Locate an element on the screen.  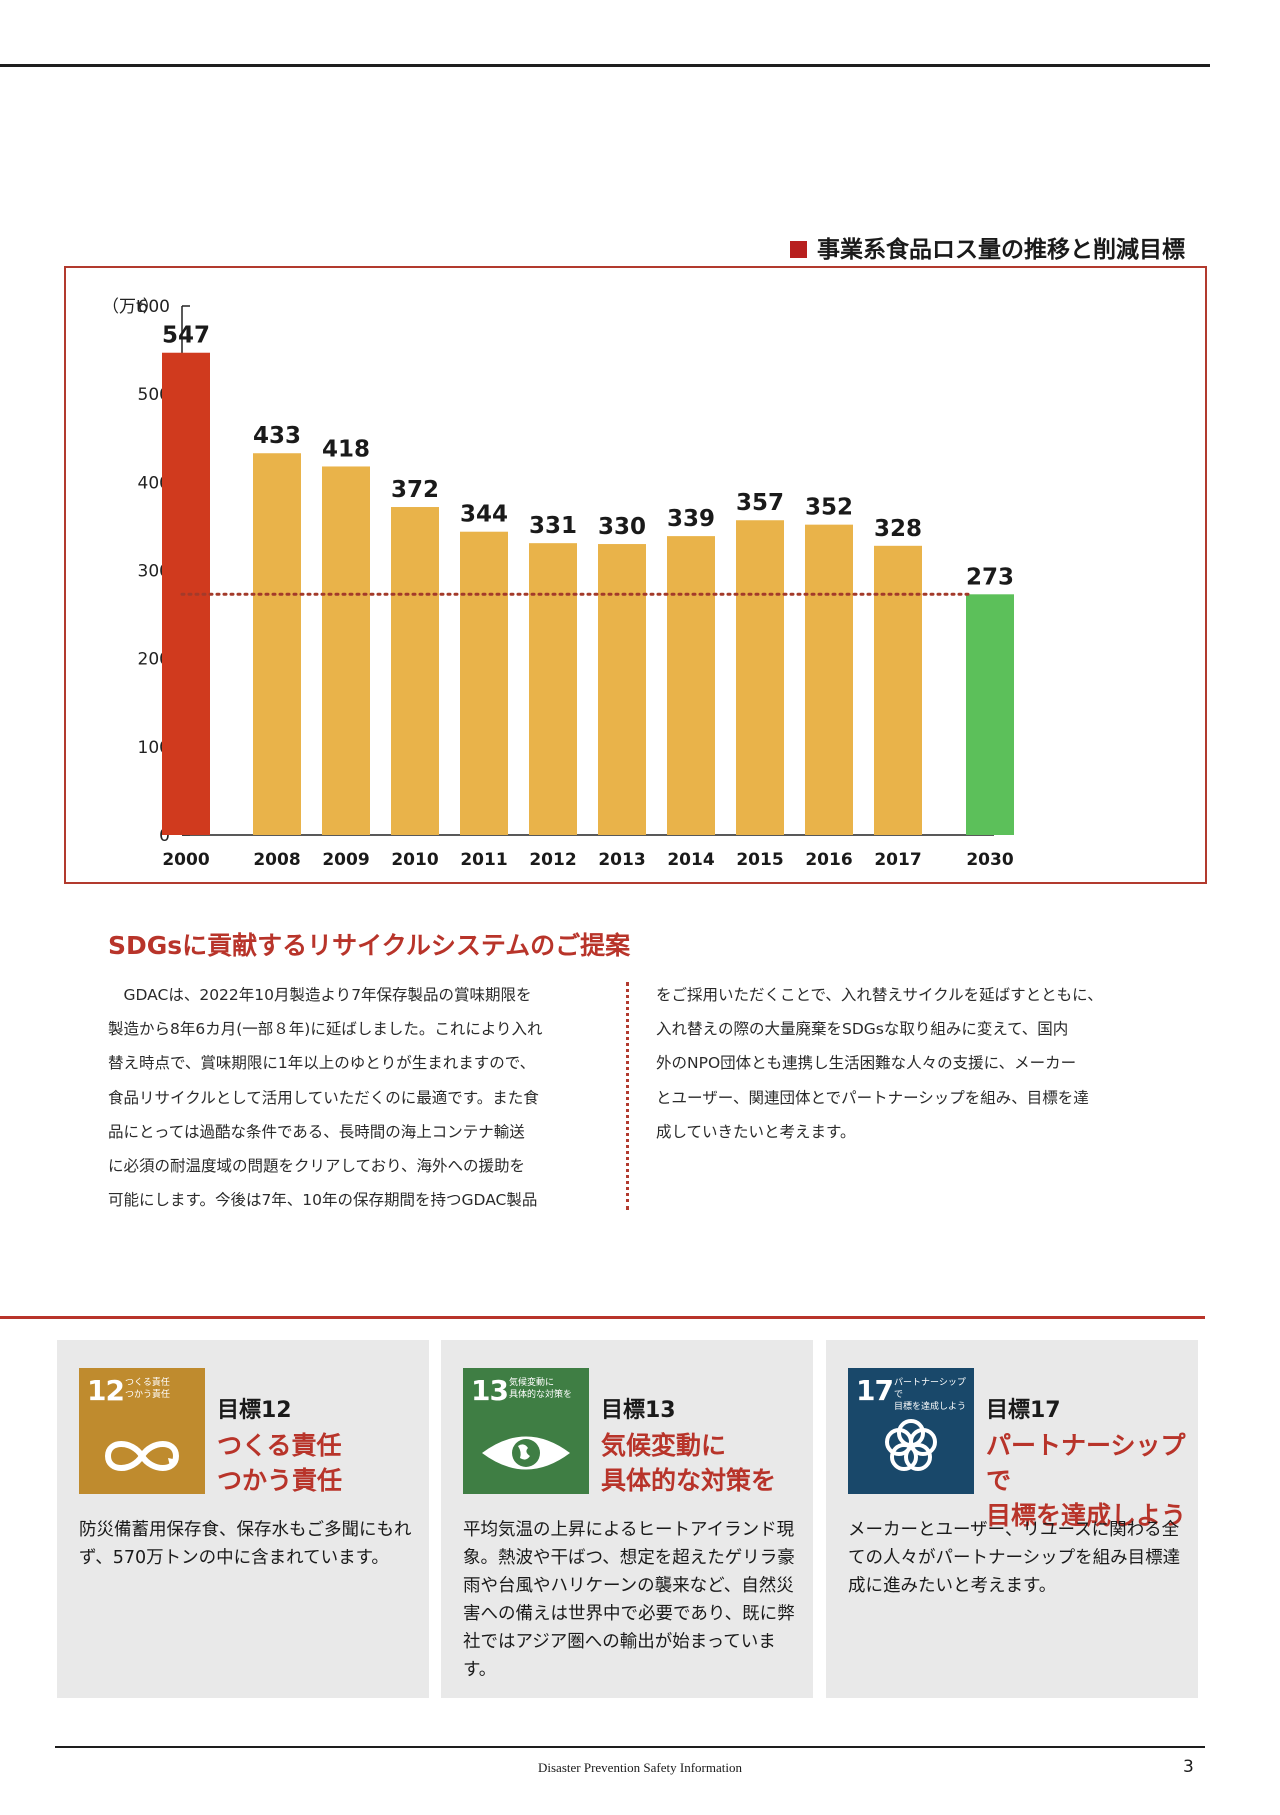
section-rule is located at coordinates (602, 1317).